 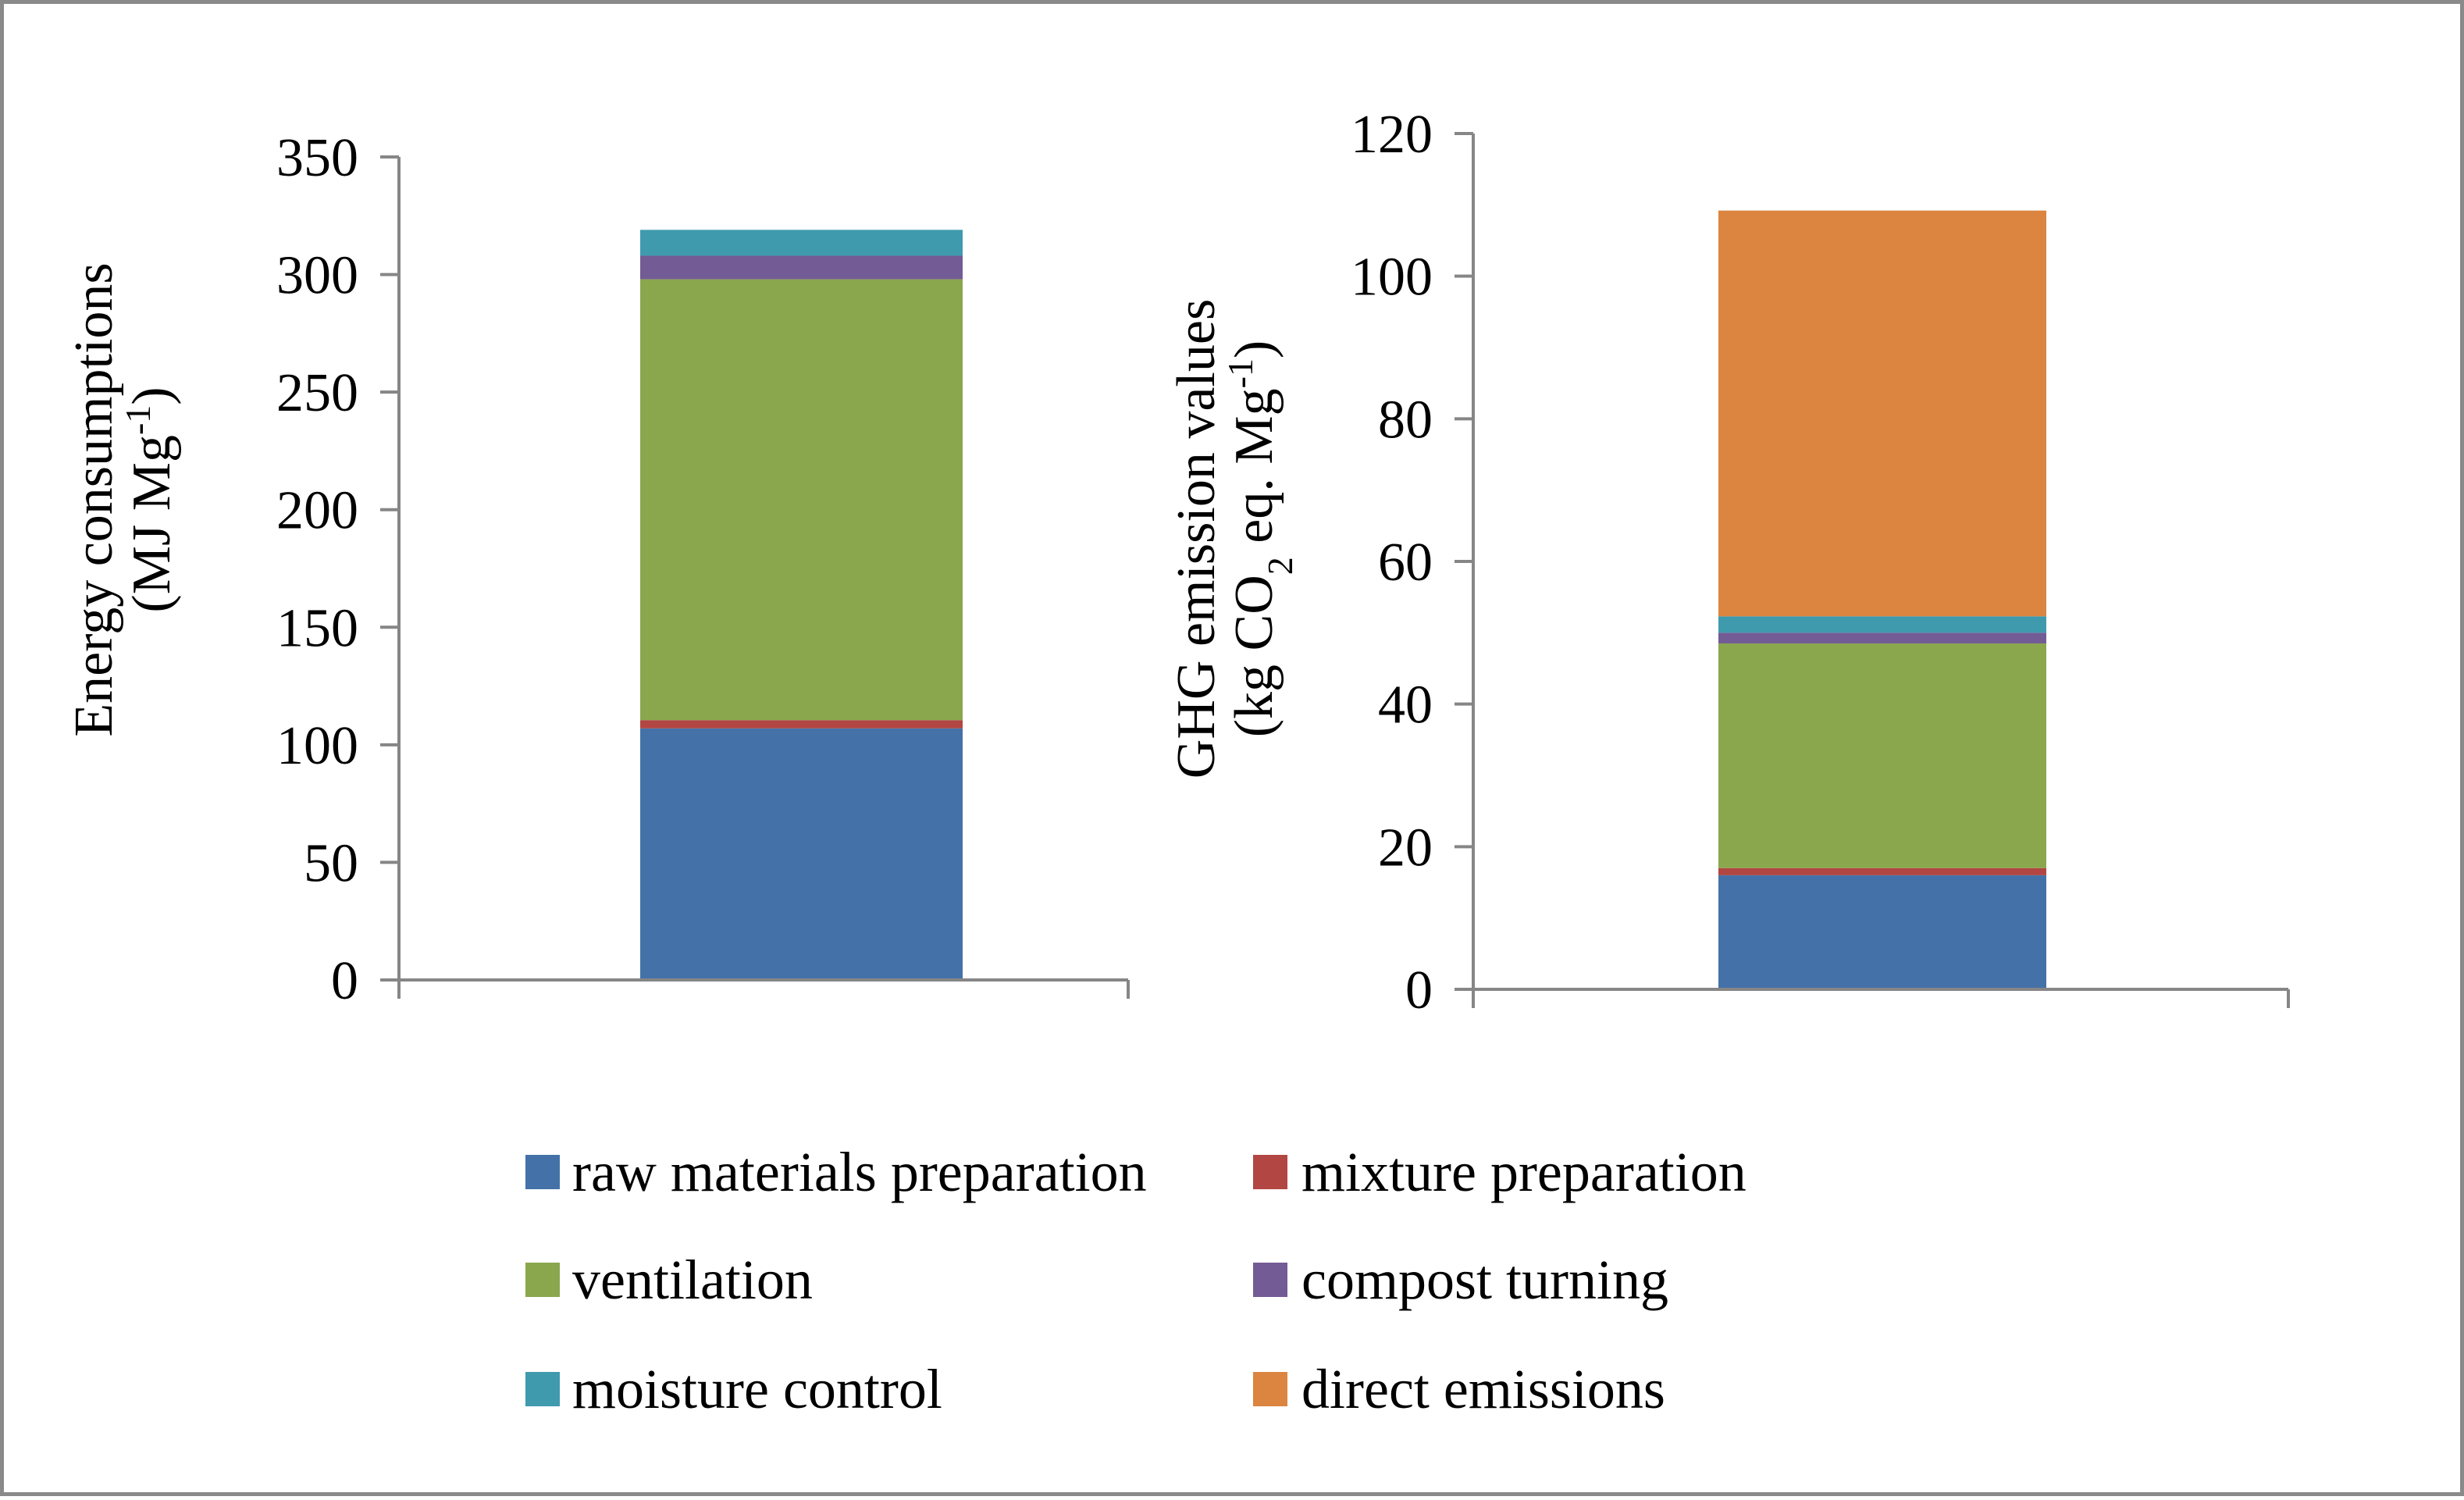 What do you see at coordinates (317, 511) in the screenshot?
I see `energy-y-tick-label-200: 200` at bounding box center [317, 511].